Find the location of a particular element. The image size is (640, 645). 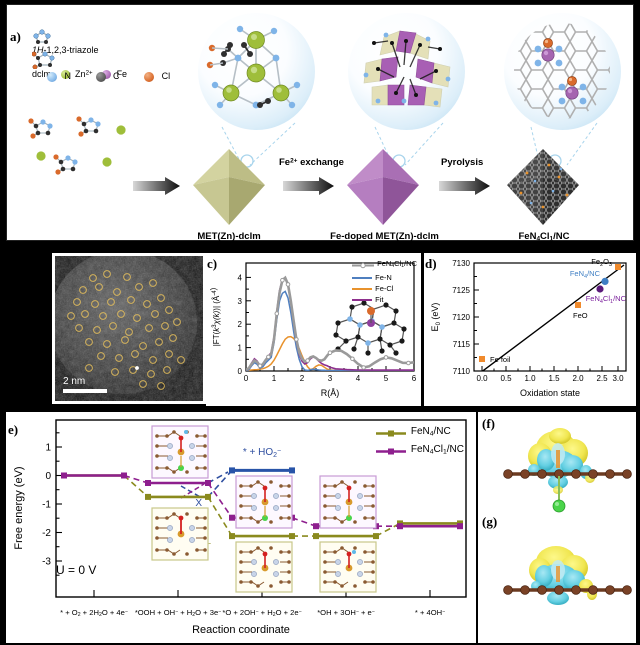

d-label-feo: FeO is located at coordinates (580, 315).